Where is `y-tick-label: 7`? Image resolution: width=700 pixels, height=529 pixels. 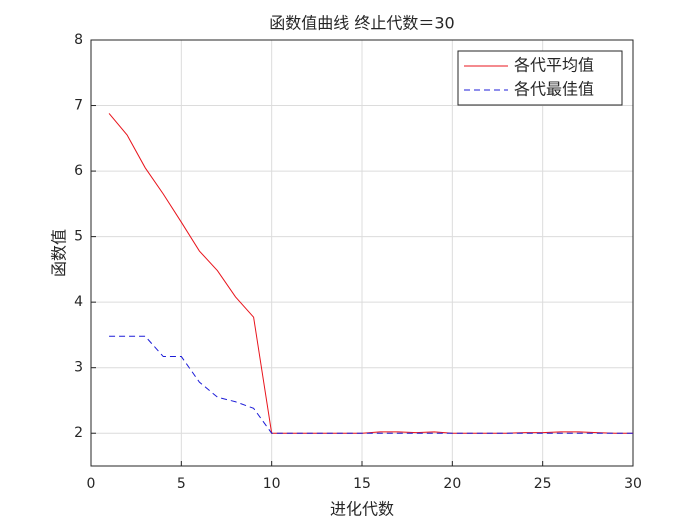
y-tick-label: 7 is located at coordinates (78, 106).